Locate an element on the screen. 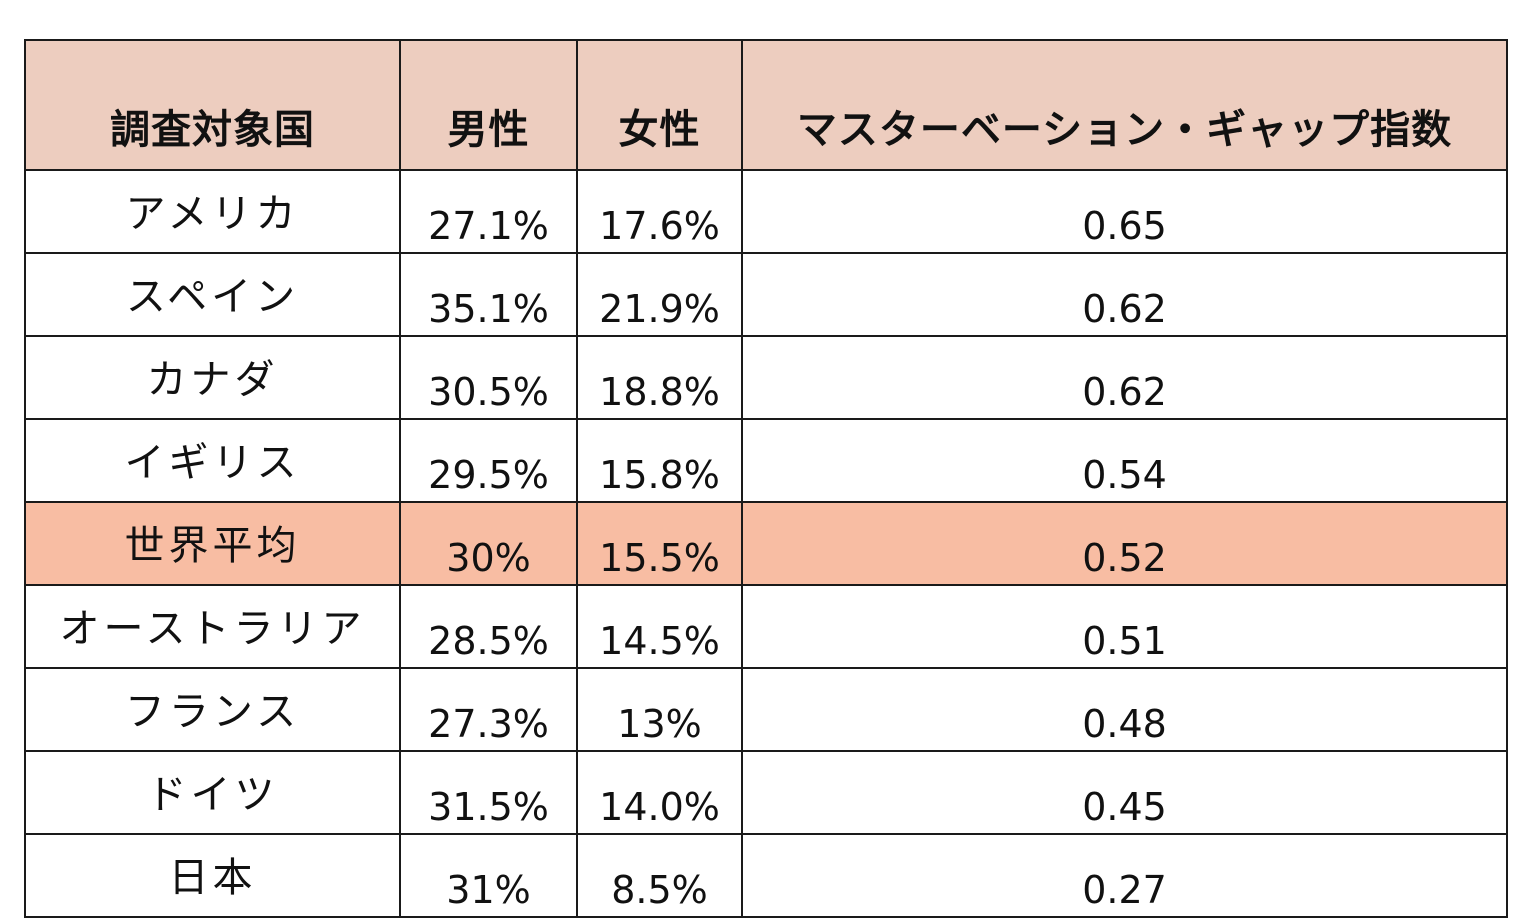 The image size is (1540, 918). cell-male: 35.1% is located at coordinates (488, 294).